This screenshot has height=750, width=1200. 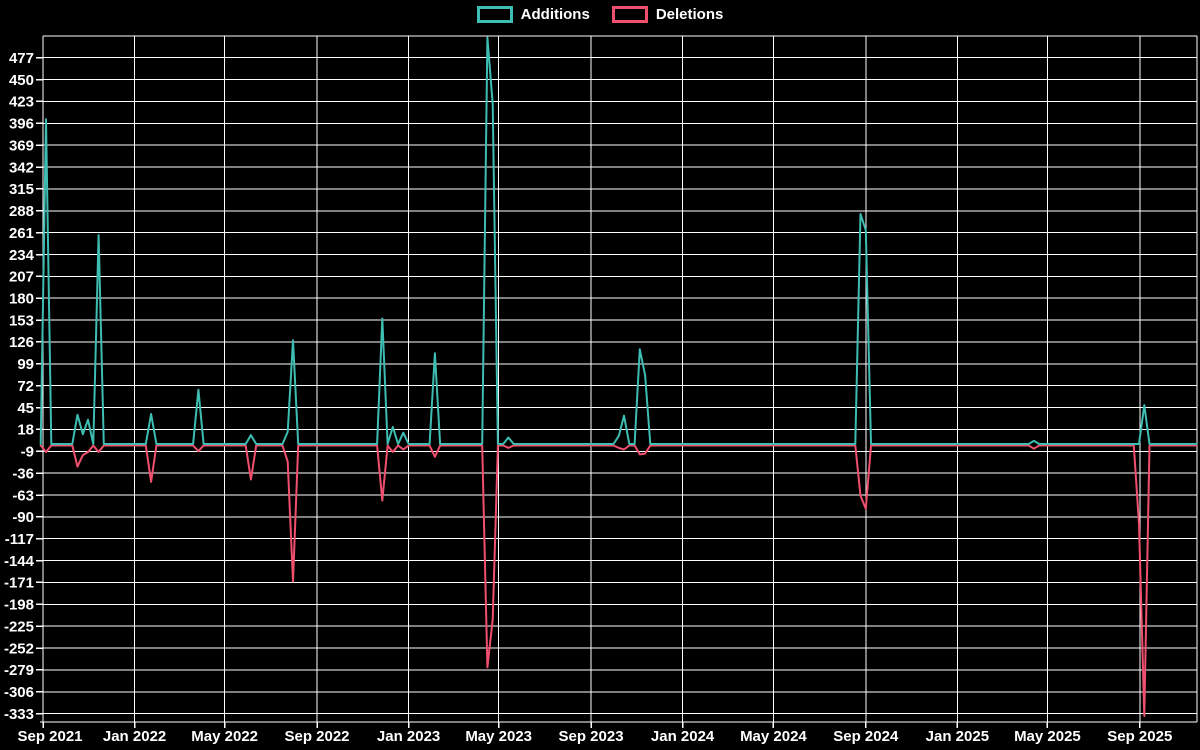 I want to click on y-tick-label: -198, so click(x=19, y=605).